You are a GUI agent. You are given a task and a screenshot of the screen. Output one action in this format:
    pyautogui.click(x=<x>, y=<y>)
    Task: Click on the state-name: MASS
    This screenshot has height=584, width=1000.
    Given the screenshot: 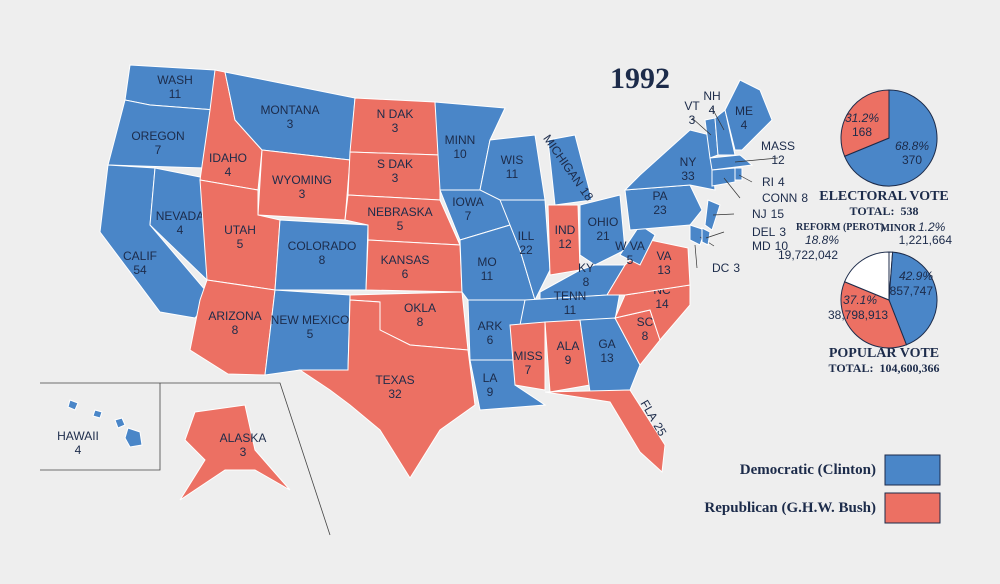 What is the action you would take?
    pyautogui.click(x=778, y=146)
    